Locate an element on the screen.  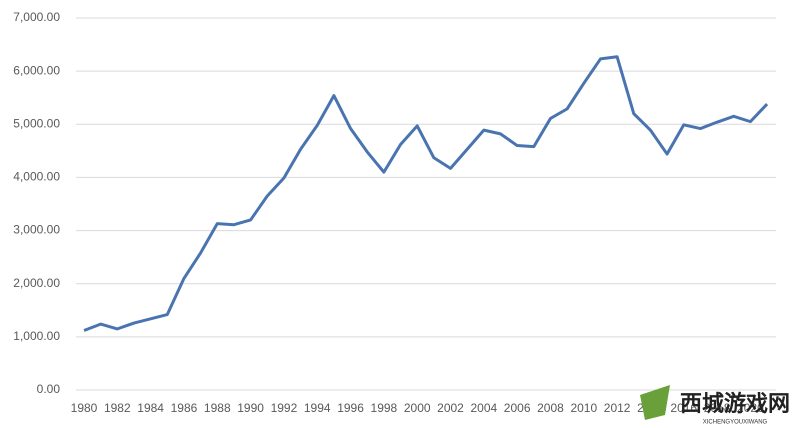
y-tick-label: 7,000.00 is located at coordinates (36, 17).